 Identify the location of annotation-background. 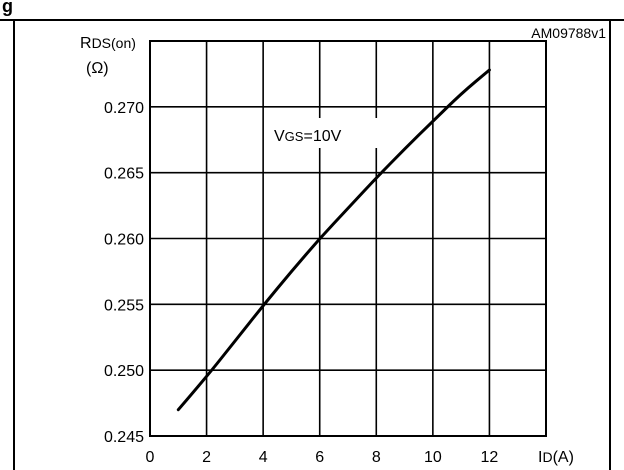
(324, 133).